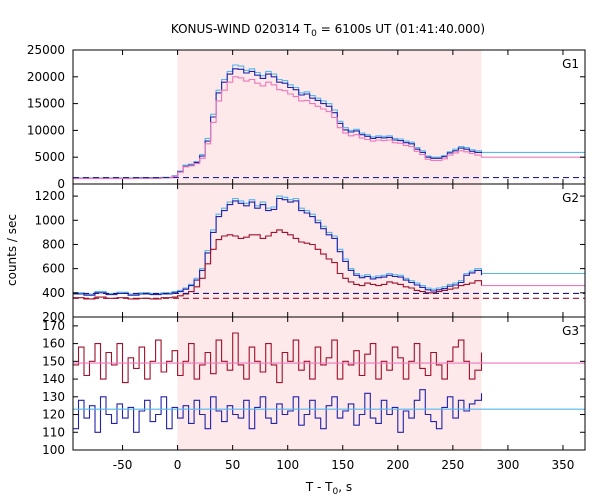  Describe the element at coordinates (61, 184) in the screenshot. I see `y-tick-label-G1: 0` at that location.